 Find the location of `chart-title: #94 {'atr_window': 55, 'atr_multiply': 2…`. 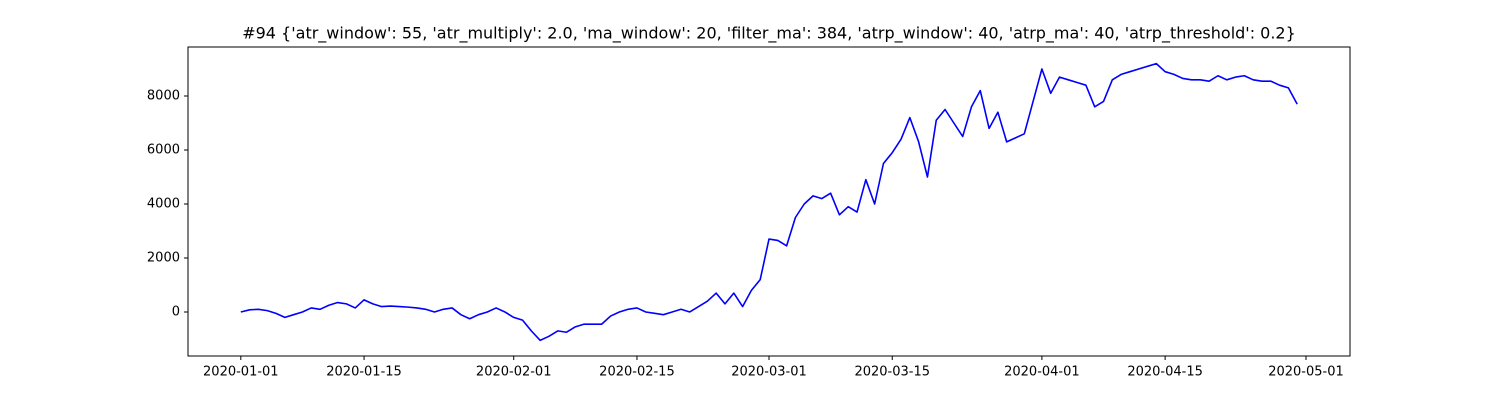

chart-title: #94 {'atr_window': 55, 'atr_multiply': 2… is located at coordinates (769, 34).